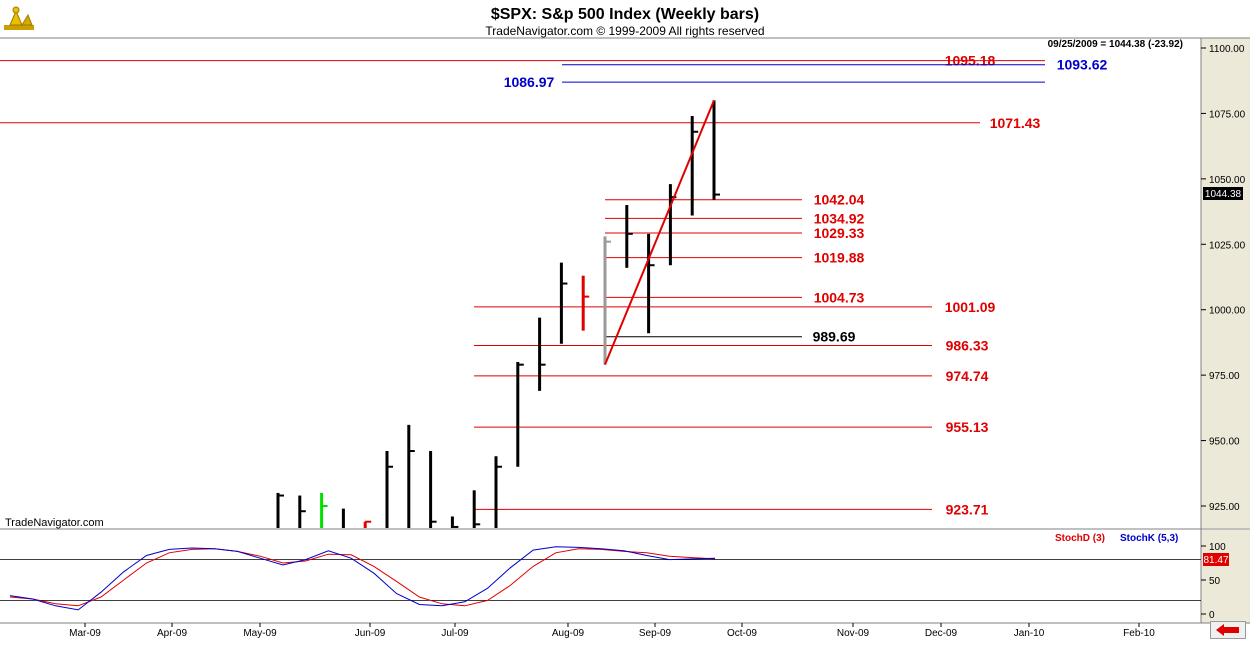 Image resolution: width=1250 pixels, height=648 pixels. What do you see at coordinates (1227, 114) in the screenshot?
I see `price-tick-label: 1075.00` at bounding box center [1227, 114].